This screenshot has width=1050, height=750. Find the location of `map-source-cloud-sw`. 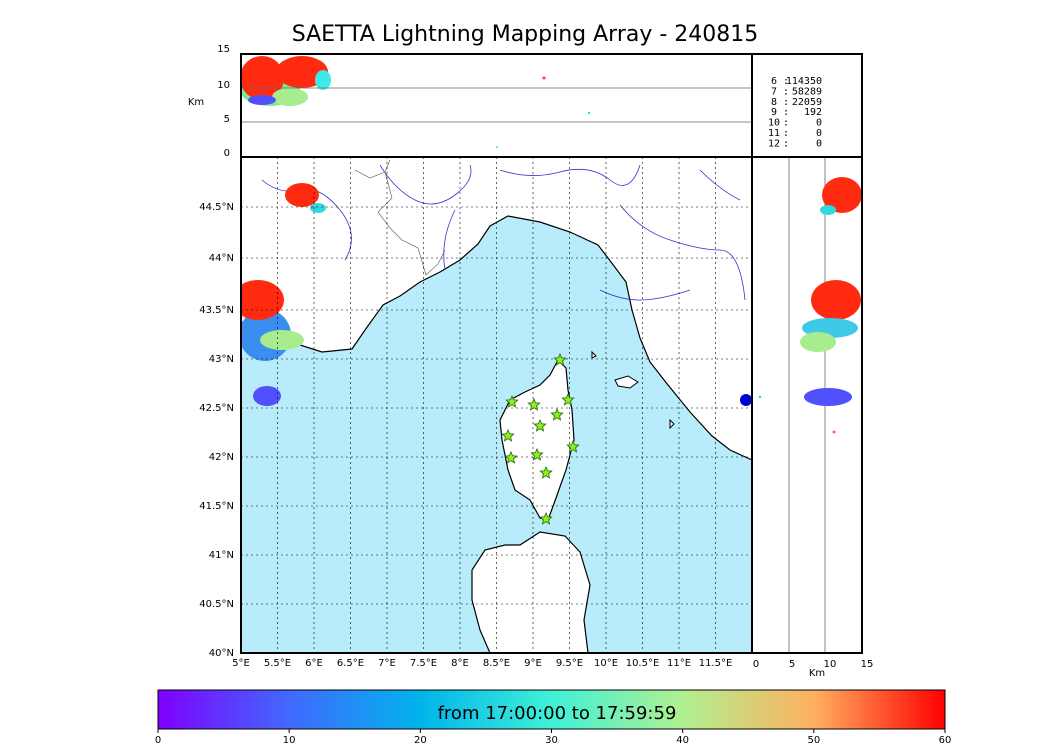

map-source-cloud-sw is located at coordinates (267, 396).